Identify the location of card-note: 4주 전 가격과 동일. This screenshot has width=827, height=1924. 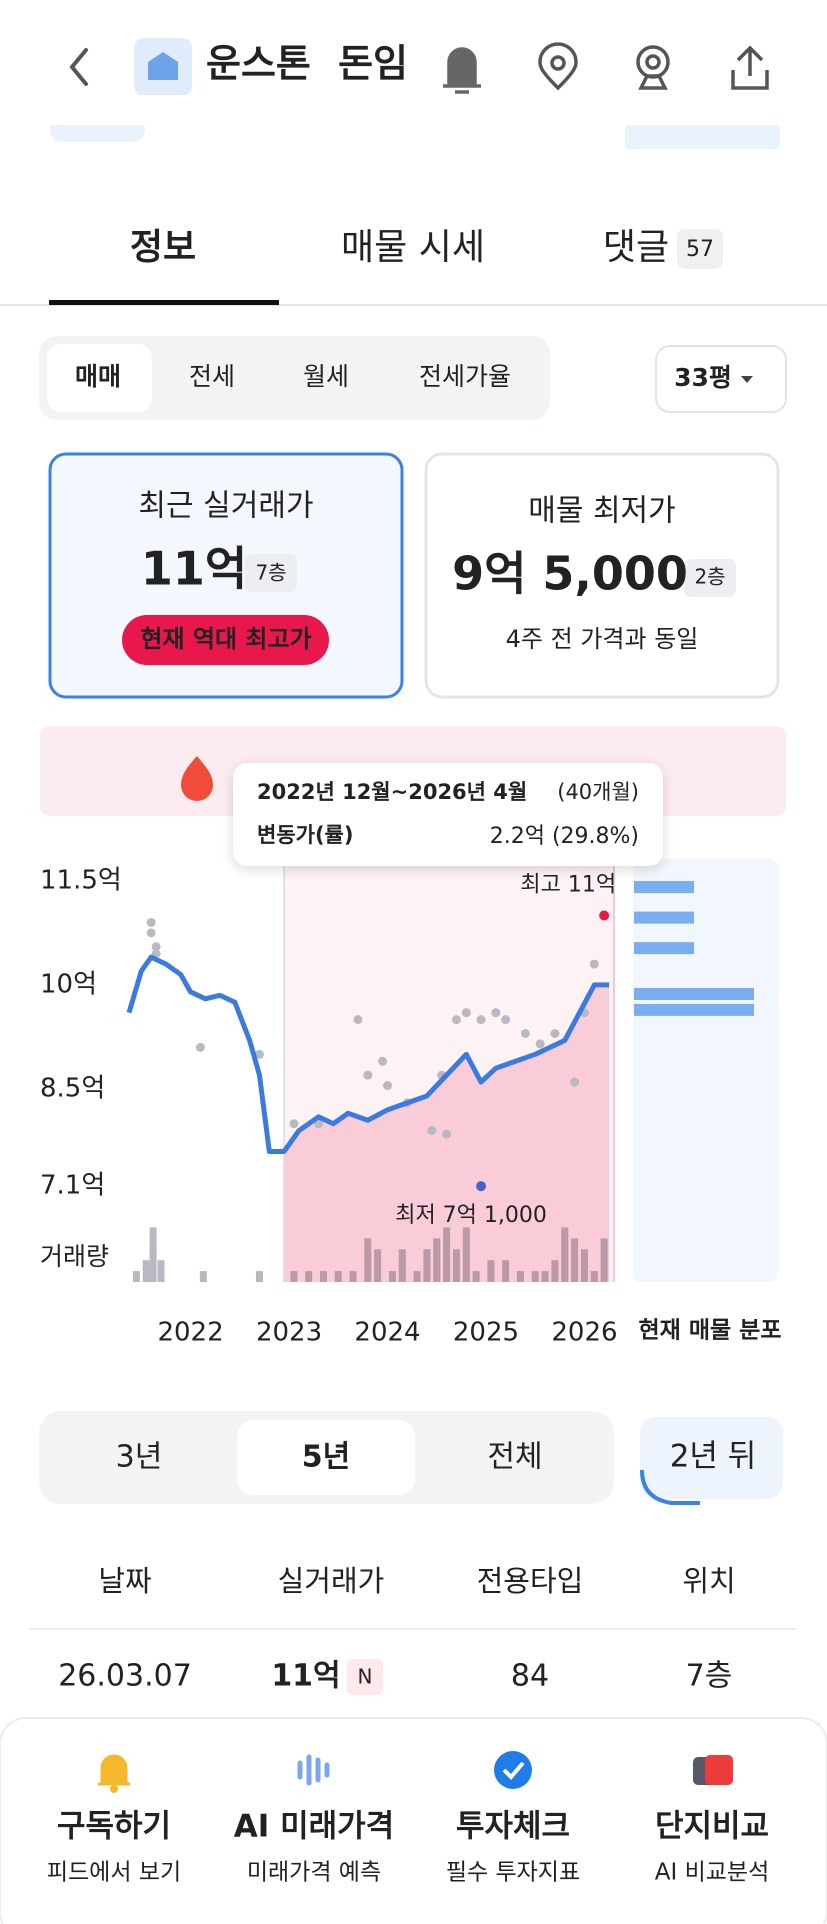
(602, 639).